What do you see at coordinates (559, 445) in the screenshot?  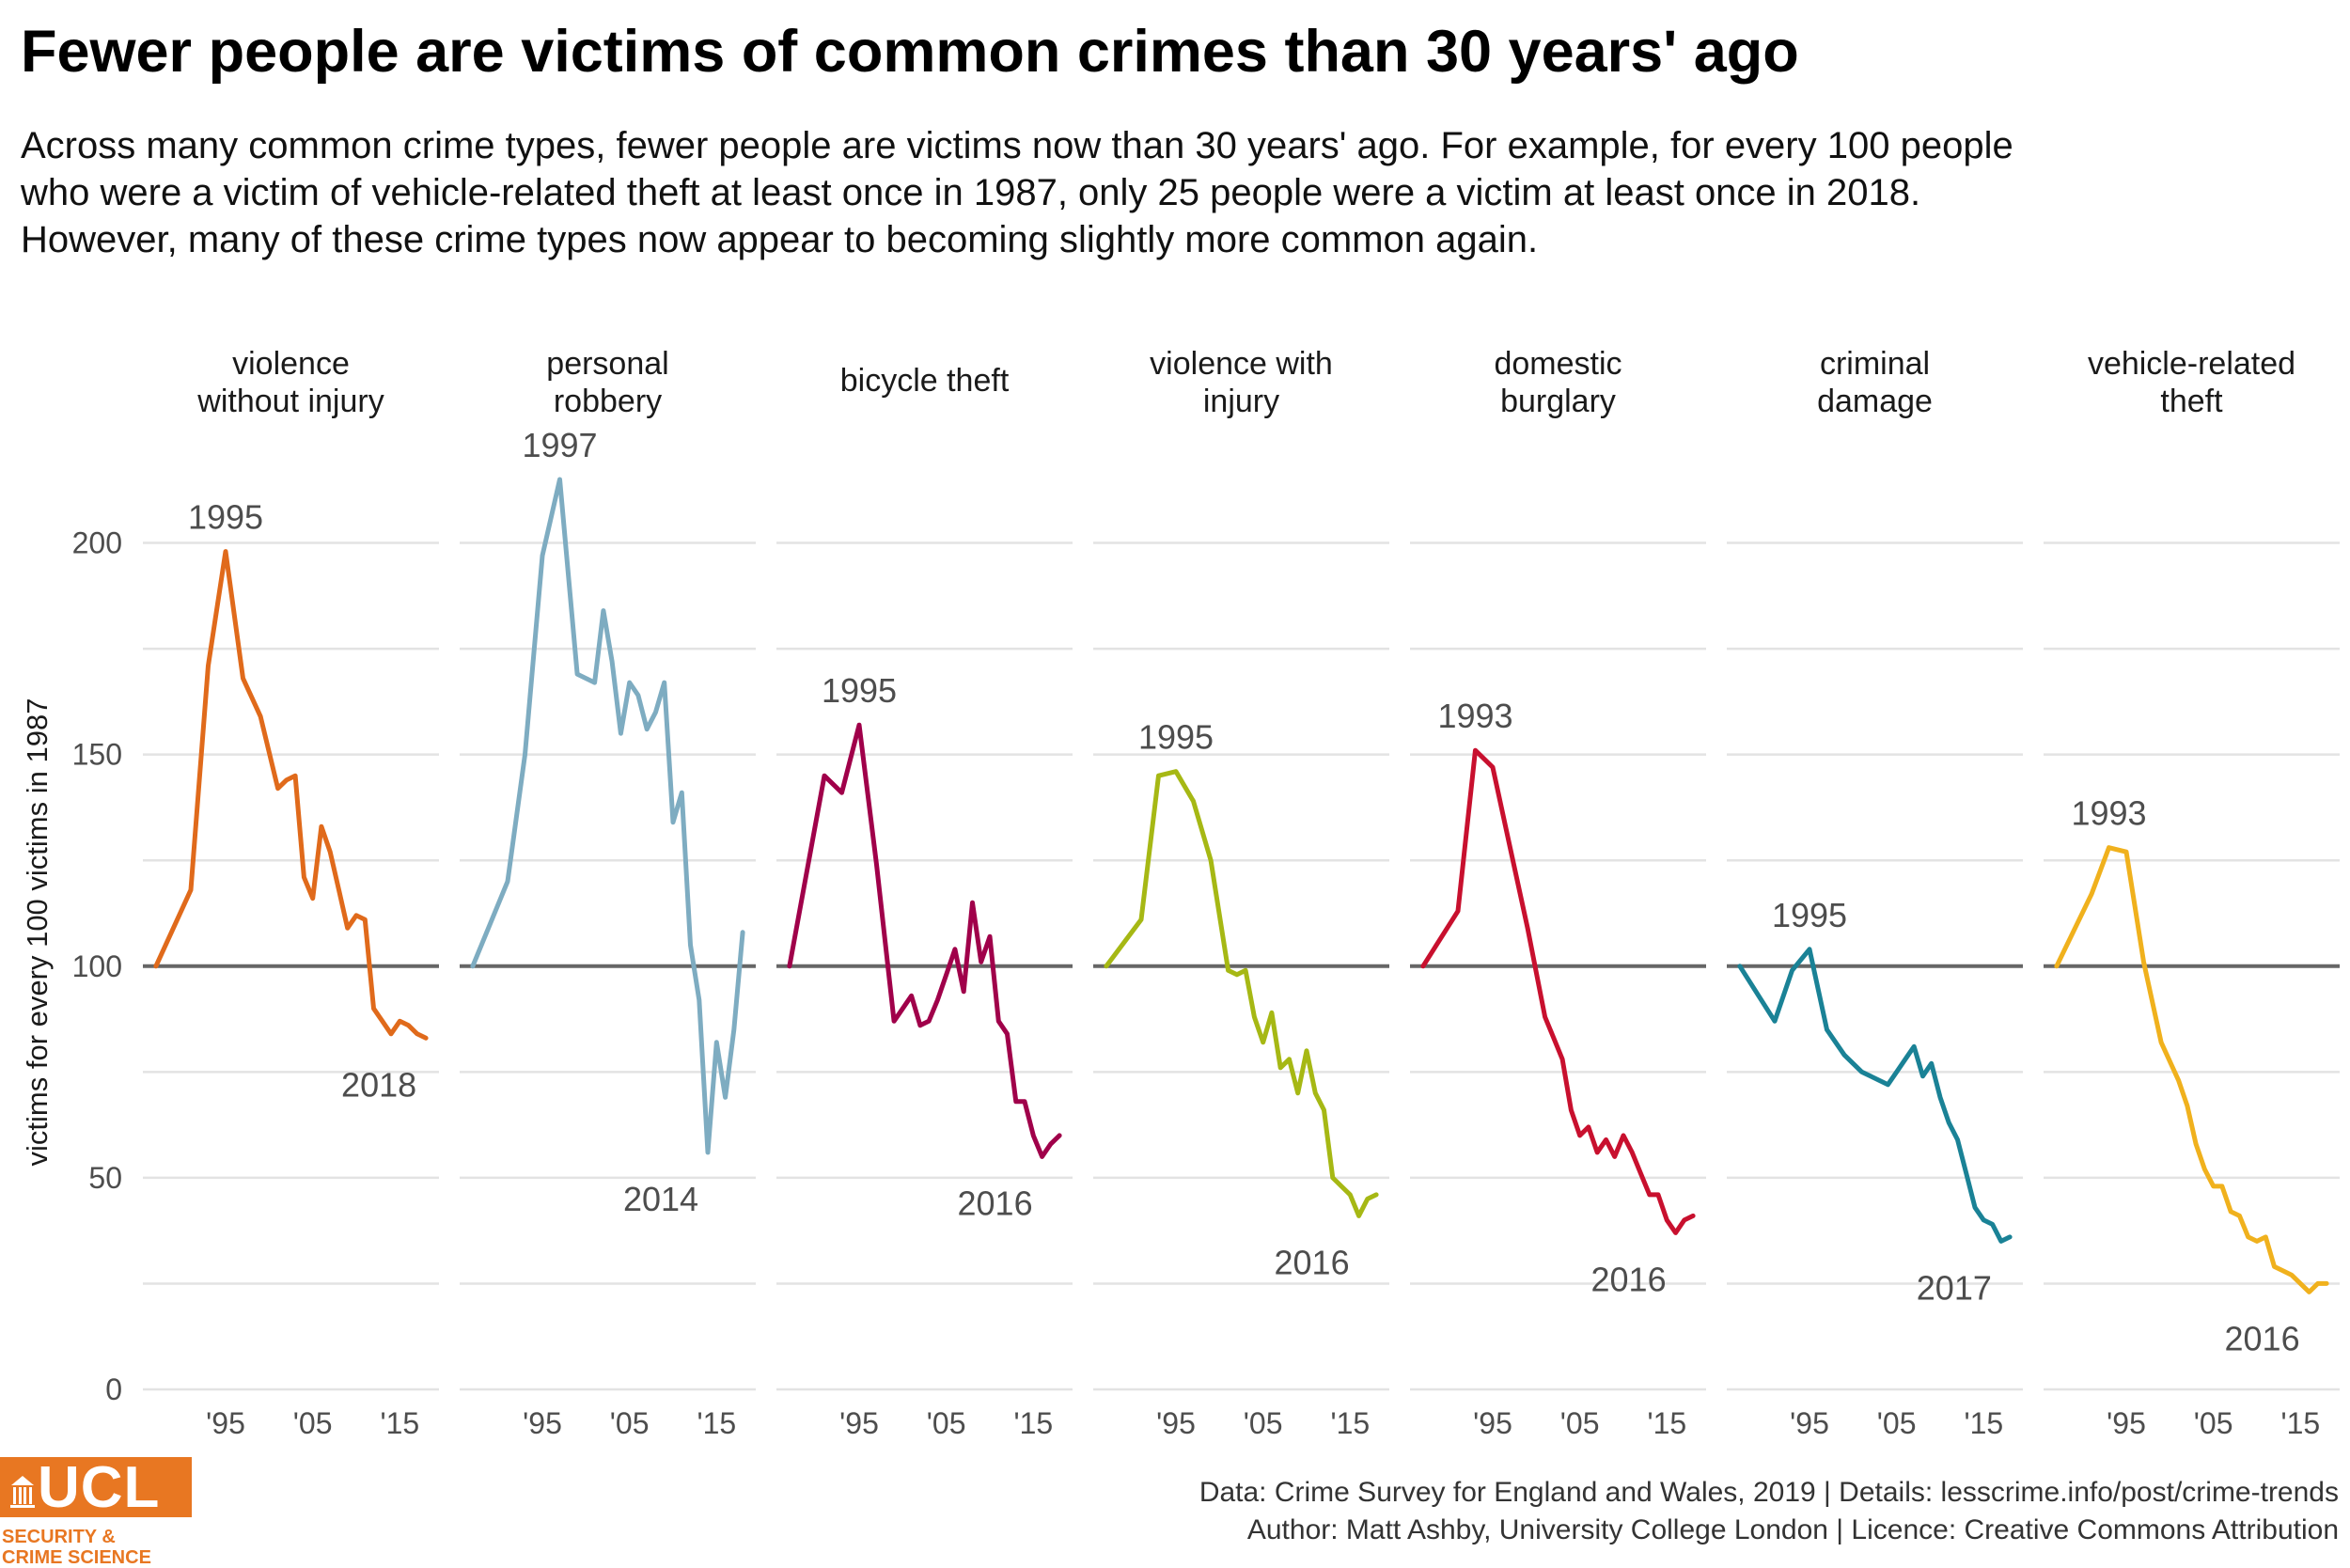 I see `peak-year-label: 1997` at bounding box center [559, 445].